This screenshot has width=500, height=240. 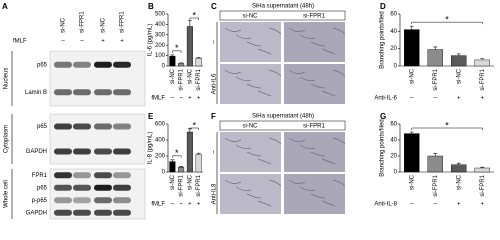 What do you see at coordinates (40, 201) in the screenshot?
I see `band-label: p-p65` at bounding box center [40, 201].